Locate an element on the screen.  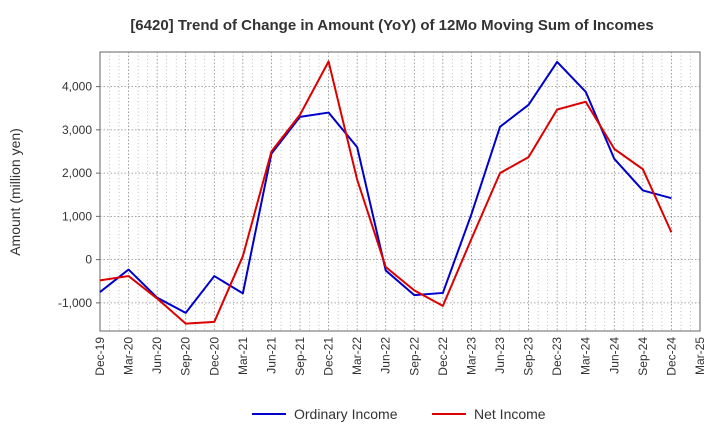
x-tick-label: Mar-24 is located at coordinates (586, 356).